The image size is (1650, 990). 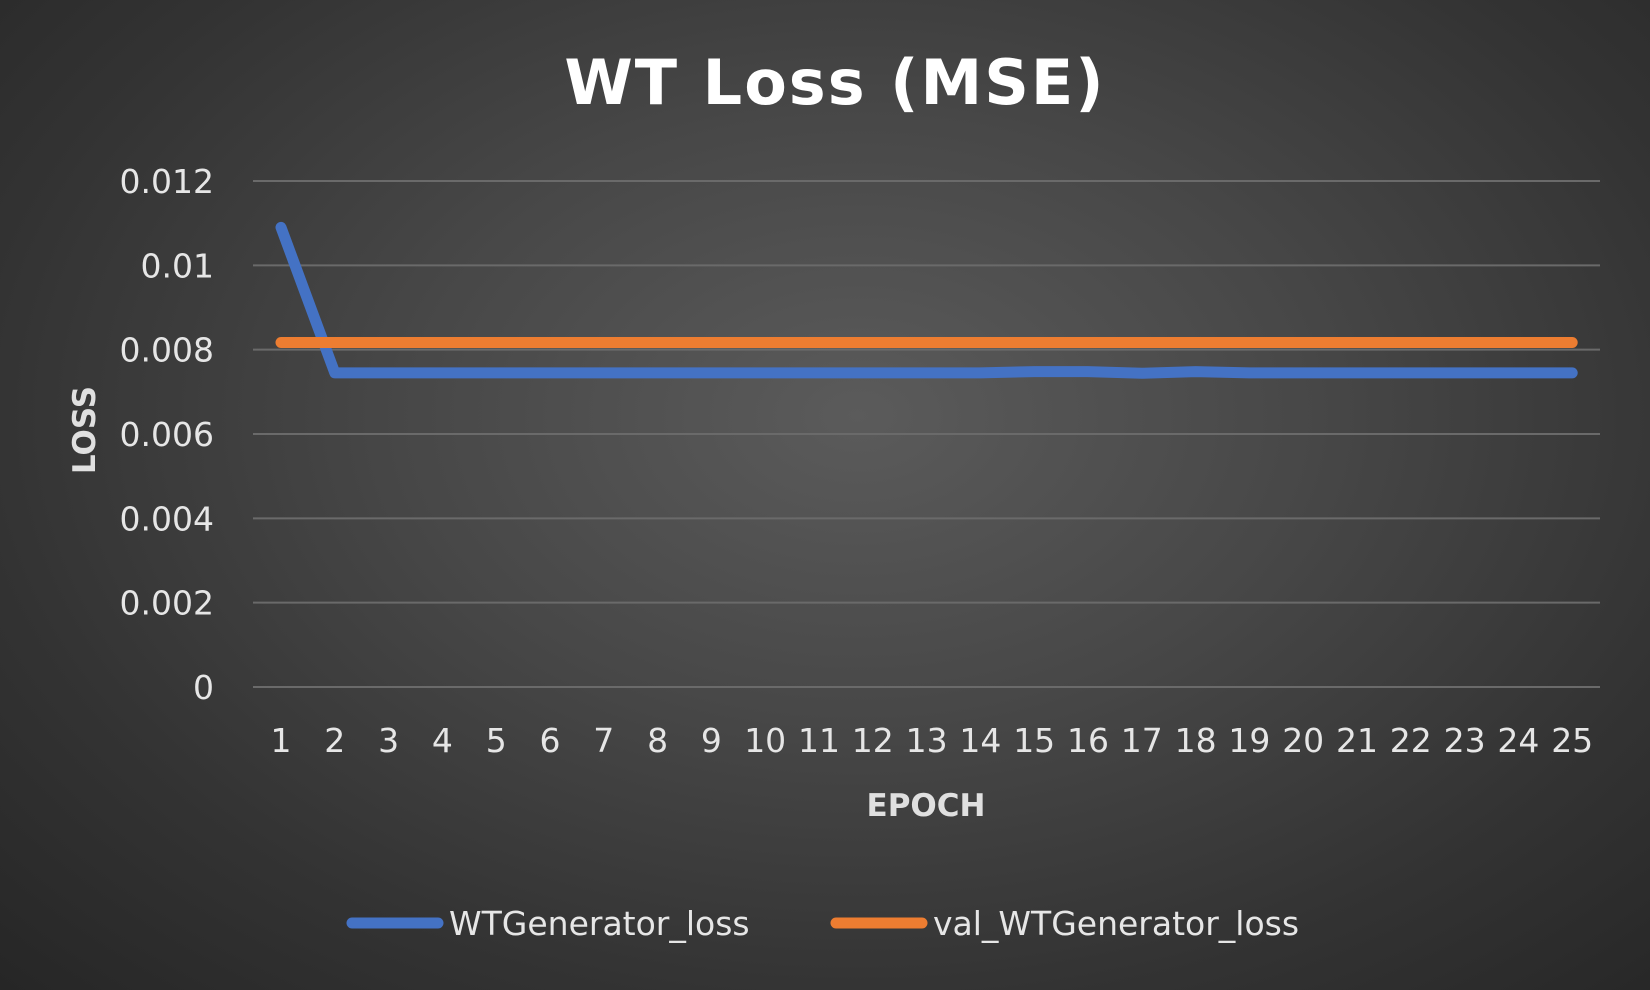 I want to click on x-tick-label: 21, so click(x=1357, y=740).